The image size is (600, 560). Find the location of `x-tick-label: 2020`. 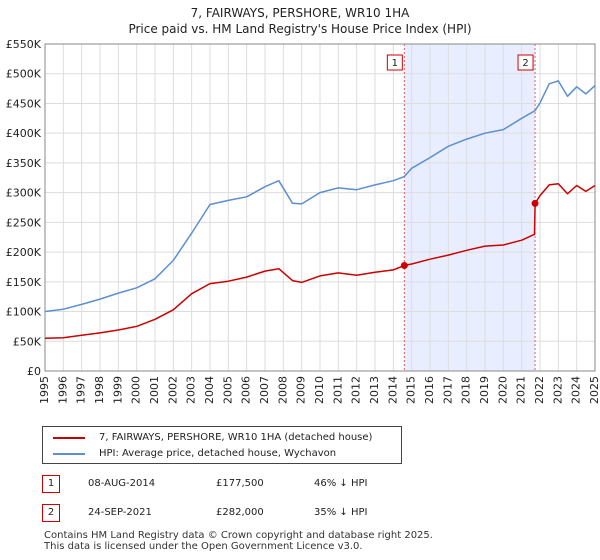

x-tick-label: 2020 is located at coordinates (502, 390).